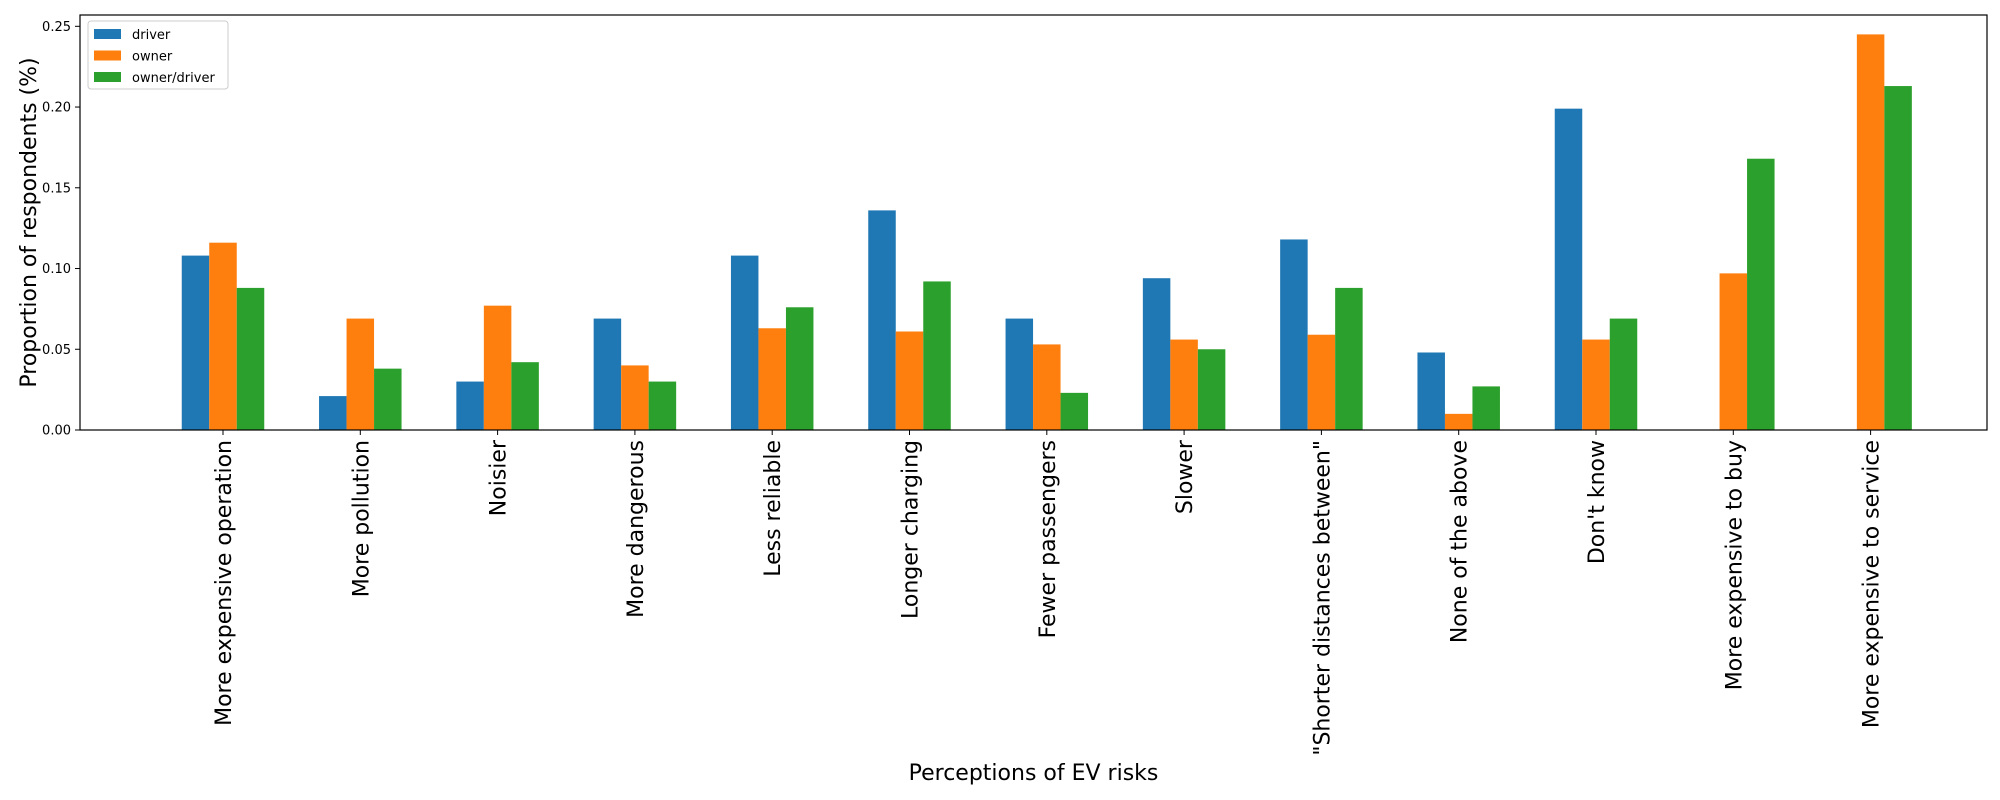 This screenshot has height=800, width=2000. What do you see at coordinates (361, 518) in the screenshot?
I see `x-tick-label: More pollution` at bounding box center [361, 518].